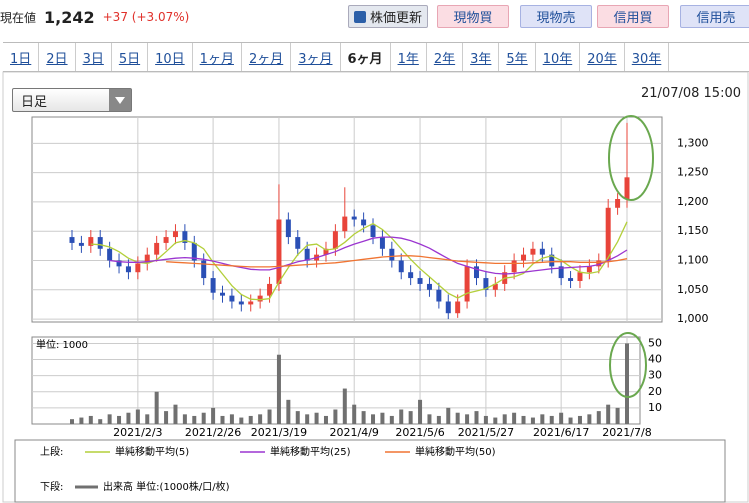  What do you see at coordinates (152, 451) in the screenshot?
I see `legend-label: 単純移動平均(5)` at bounding box center [152, 451].